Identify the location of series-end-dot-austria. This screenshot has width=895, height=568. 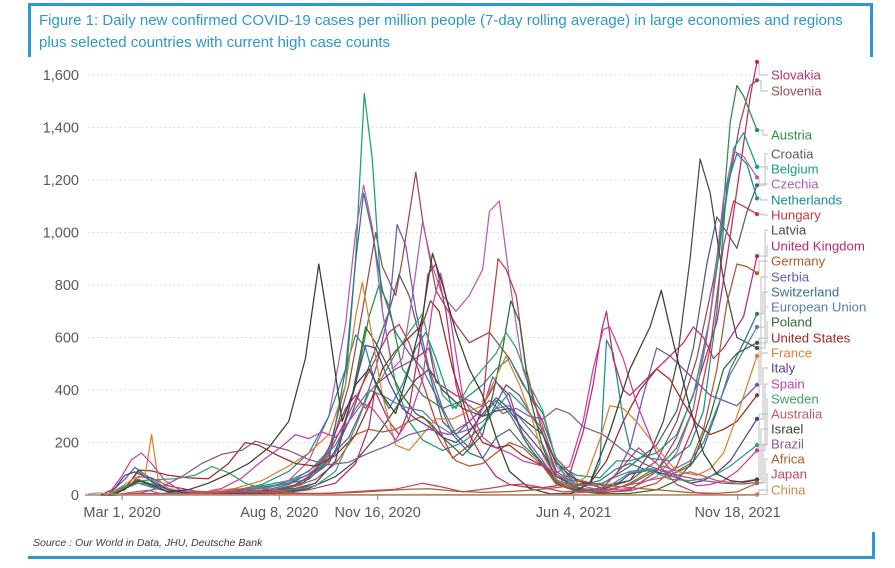
(757, 130).